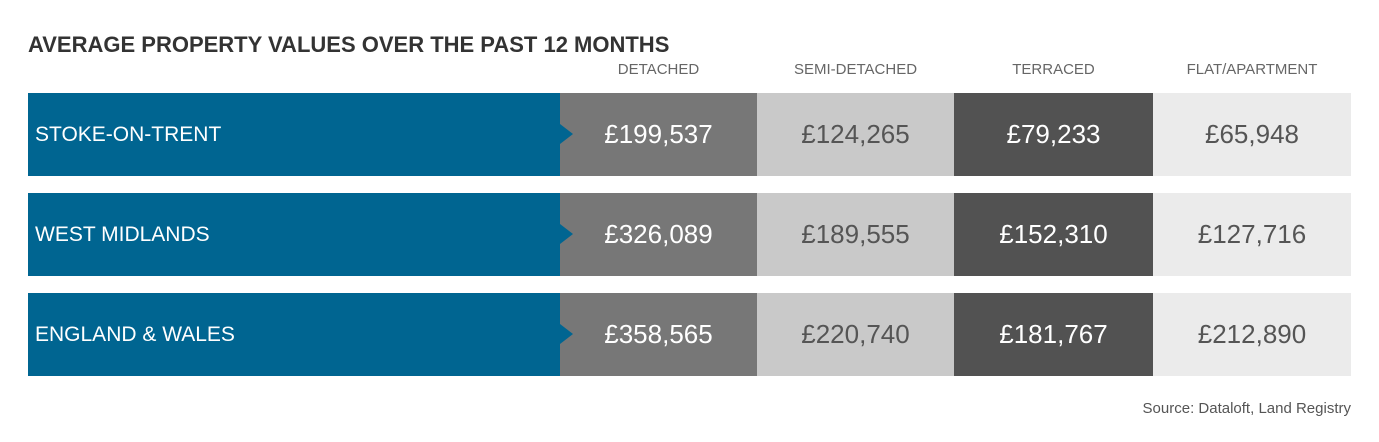 Image resolution: width=1379 pixels, height=442 pixels. Describe the element at coordinates (658, 134) in the screenshot. I see `value-cell: £199,537` at that location.